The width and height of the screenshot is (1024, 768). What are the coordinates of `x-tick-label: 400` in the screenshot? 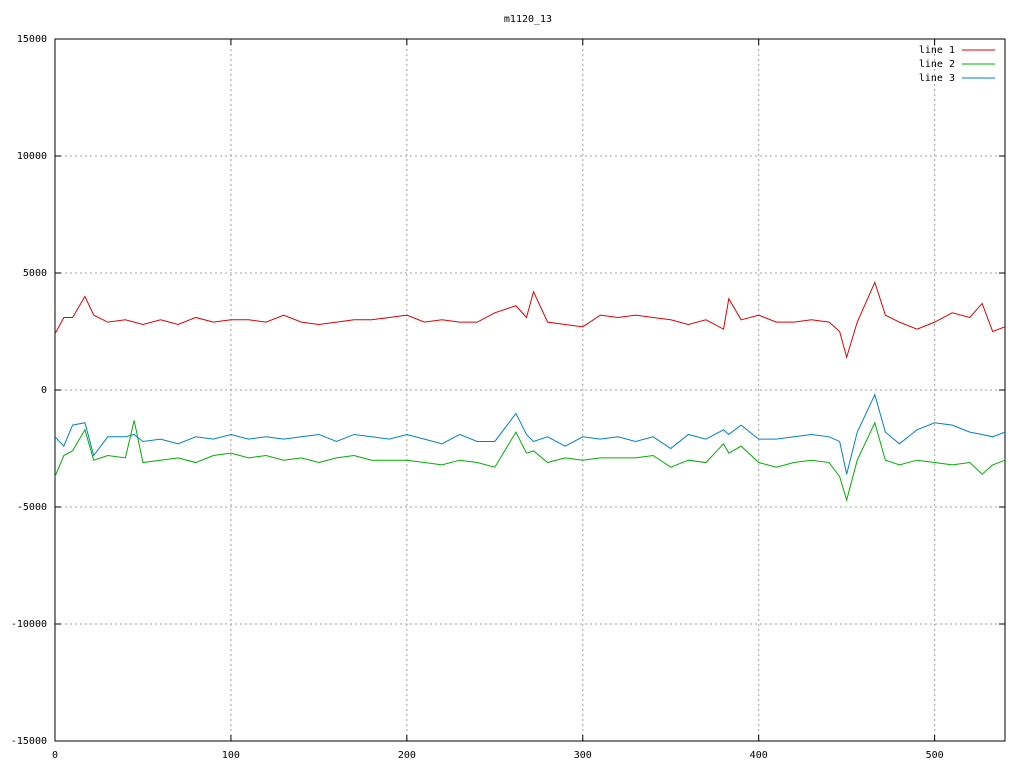 It's located at (759, 755).